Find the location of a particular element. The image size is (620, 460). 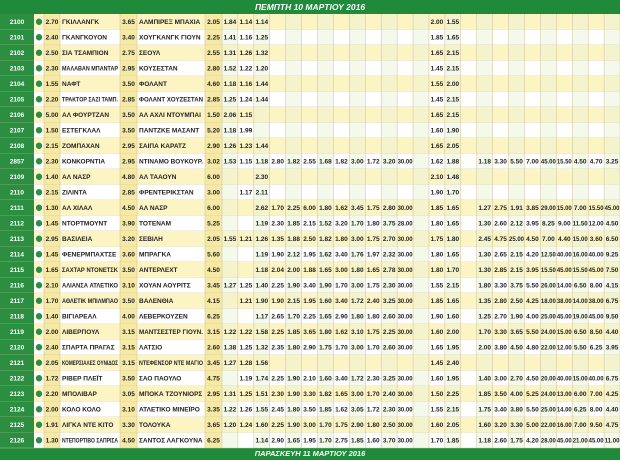

extra-odd: 4.20 is located at coordinates (532, 440).